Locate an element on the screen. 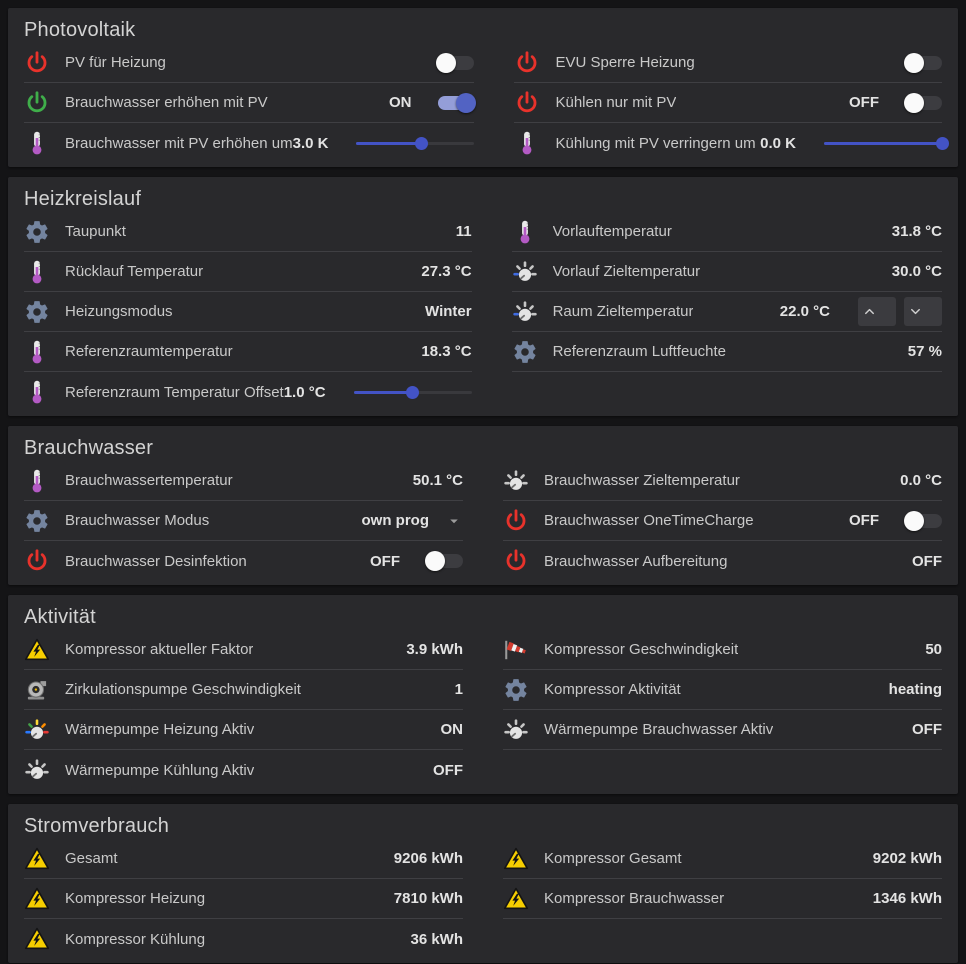  entity-label: Brauchwasser Modus is located at coordinates (137, 520).